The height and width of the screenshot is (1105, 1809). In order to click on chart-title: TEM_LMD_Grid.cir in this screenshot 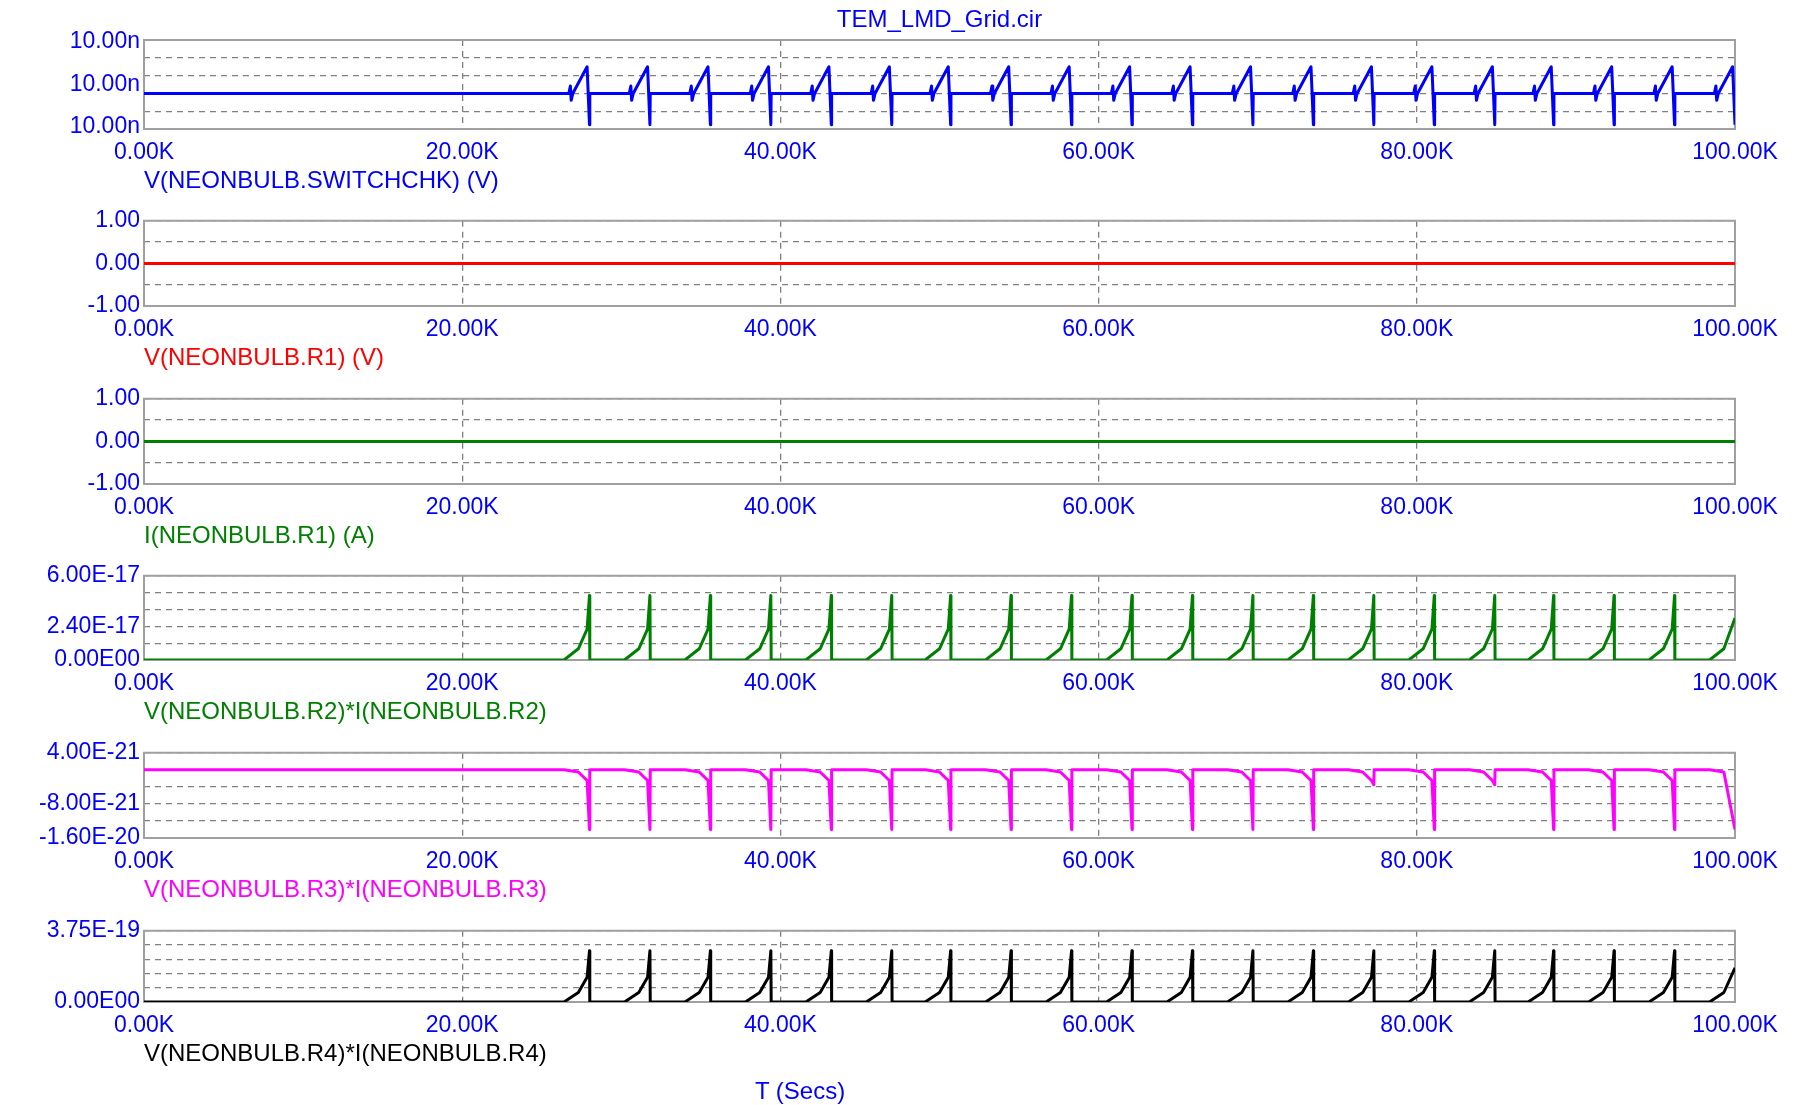, I will do `click(939, 18)`.